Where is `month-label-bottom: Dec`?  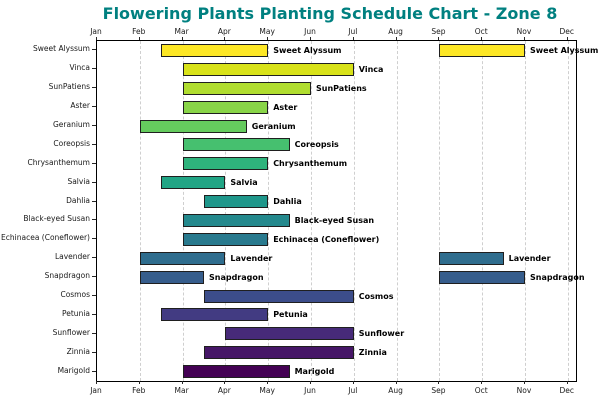 month-label-bottom: Dec is located at coordinates (567, 390).